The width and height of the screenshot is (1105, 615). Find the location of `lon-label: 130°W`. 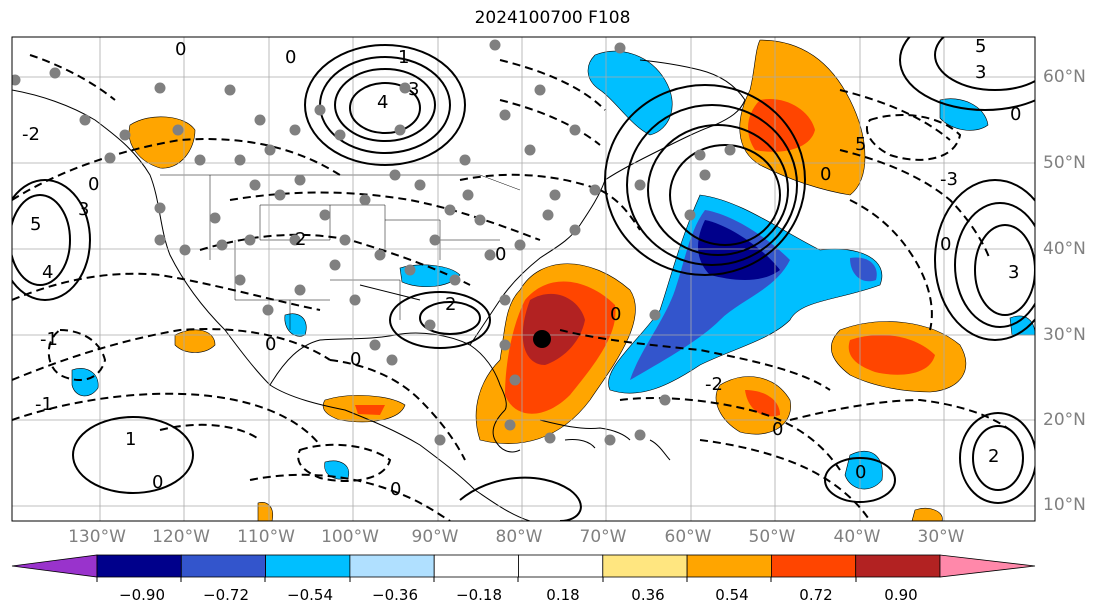

lon-label: 130°W is located at coordinates (97, 537).